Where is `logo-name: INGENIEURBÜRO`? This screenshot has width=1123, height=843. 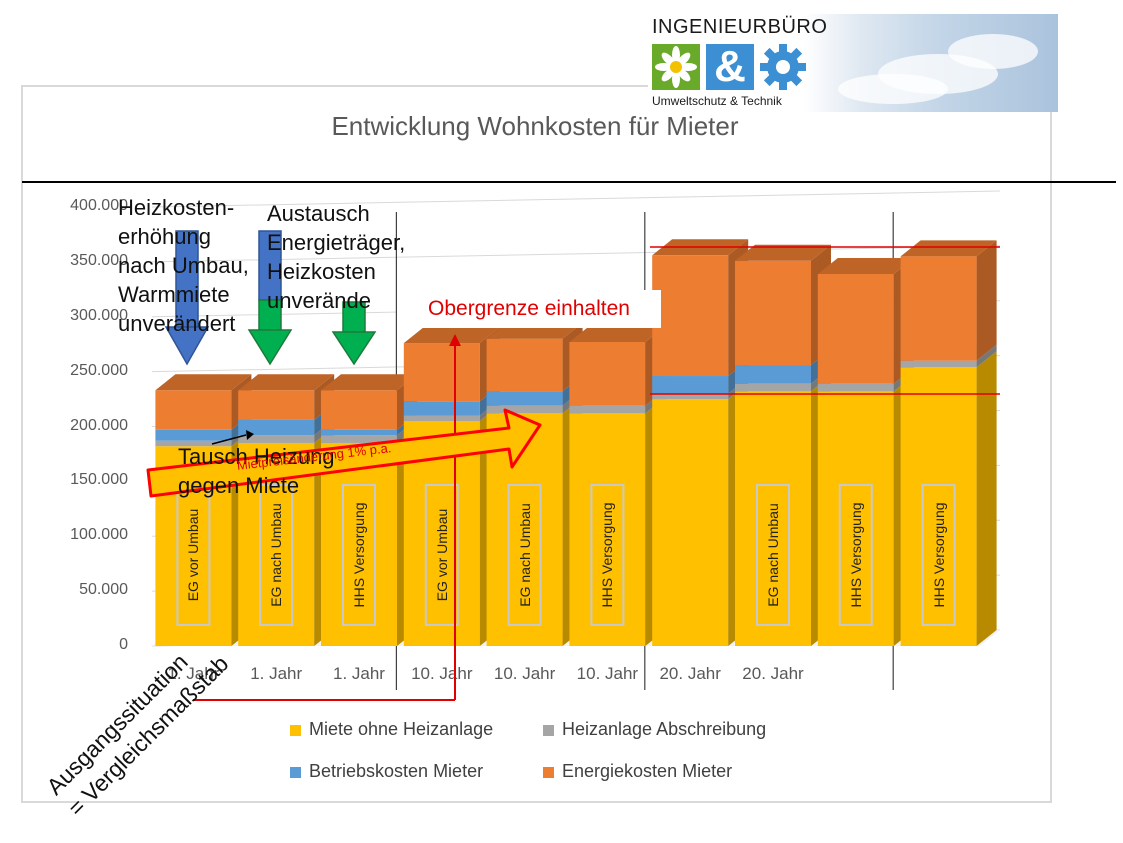
logo-name: INGENIEURBÜRO is located at coordinates (740, 27).